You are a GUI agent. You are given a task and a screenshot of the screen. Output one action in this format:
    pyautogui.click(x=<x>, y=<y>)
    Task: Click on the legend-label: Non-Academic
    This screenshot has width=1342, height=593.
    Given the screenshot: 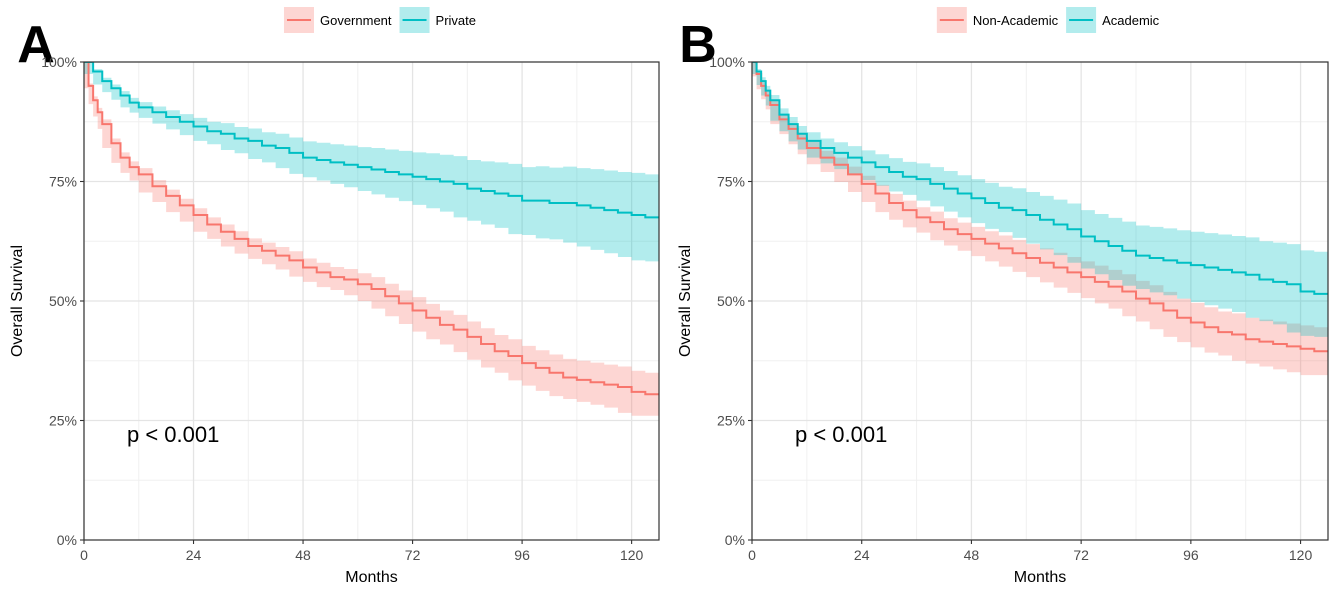 What is the action you would take?
    pyautogui.click(x=1016, y=20)
    